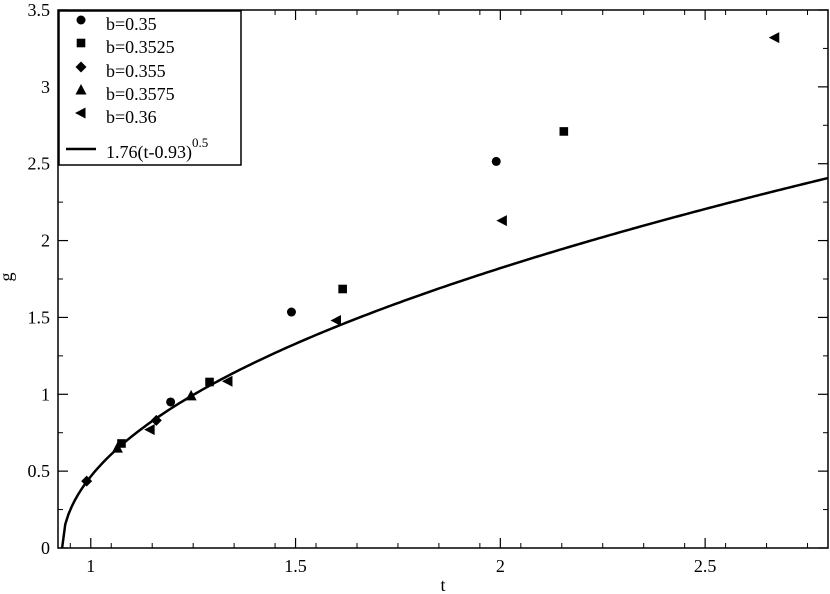 This screenshot has height=594, width=830. I want to click on legend-markers, so click(81, 67).